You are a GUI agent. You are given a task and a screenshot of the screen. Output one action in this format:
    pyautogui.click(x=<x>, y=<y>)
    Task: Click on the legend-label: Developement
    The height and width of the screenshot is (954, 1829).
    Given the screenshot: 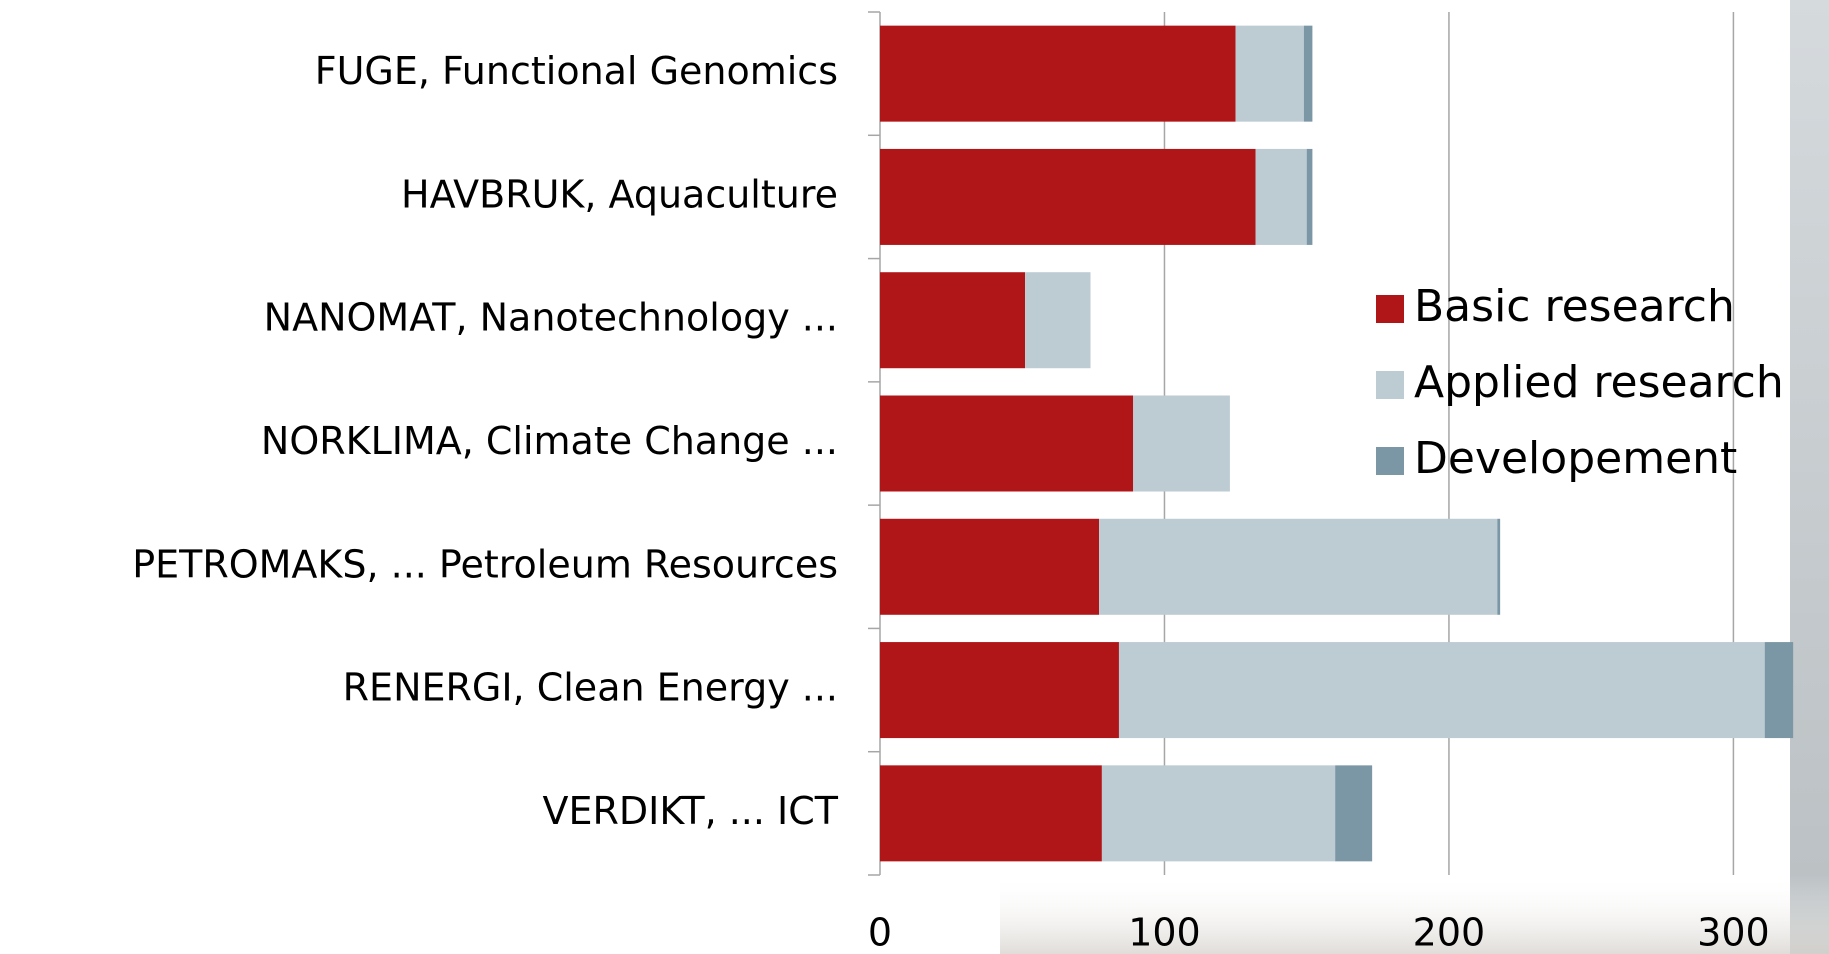 What is the action you would take?
    pyautogui.click(x=1575, y=458)
    